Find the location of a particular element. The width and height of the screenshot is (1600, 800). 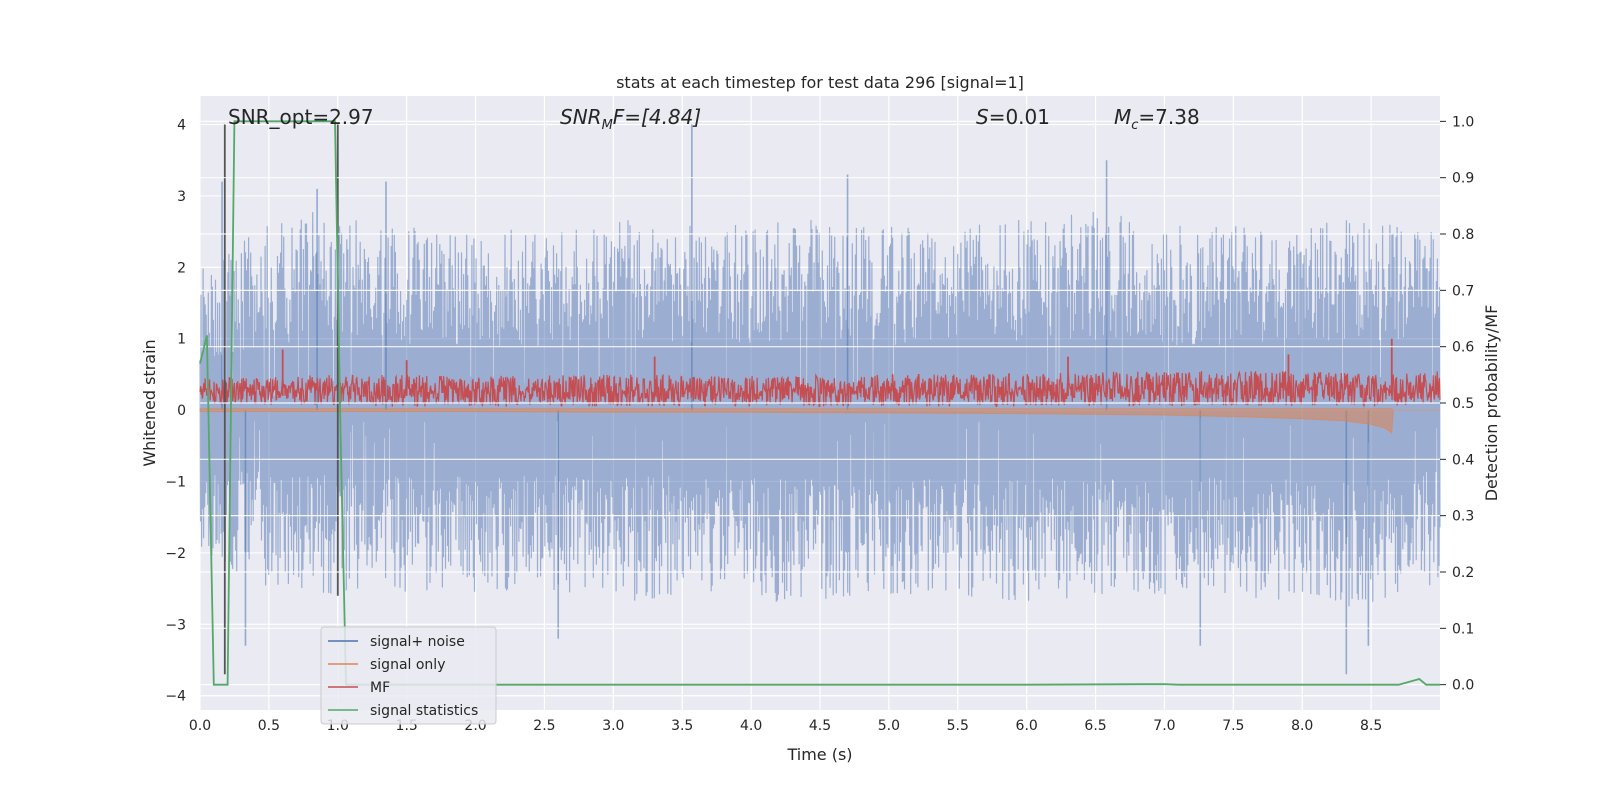

x-tick-label: 3.0 is located at coordinates (613, 726).